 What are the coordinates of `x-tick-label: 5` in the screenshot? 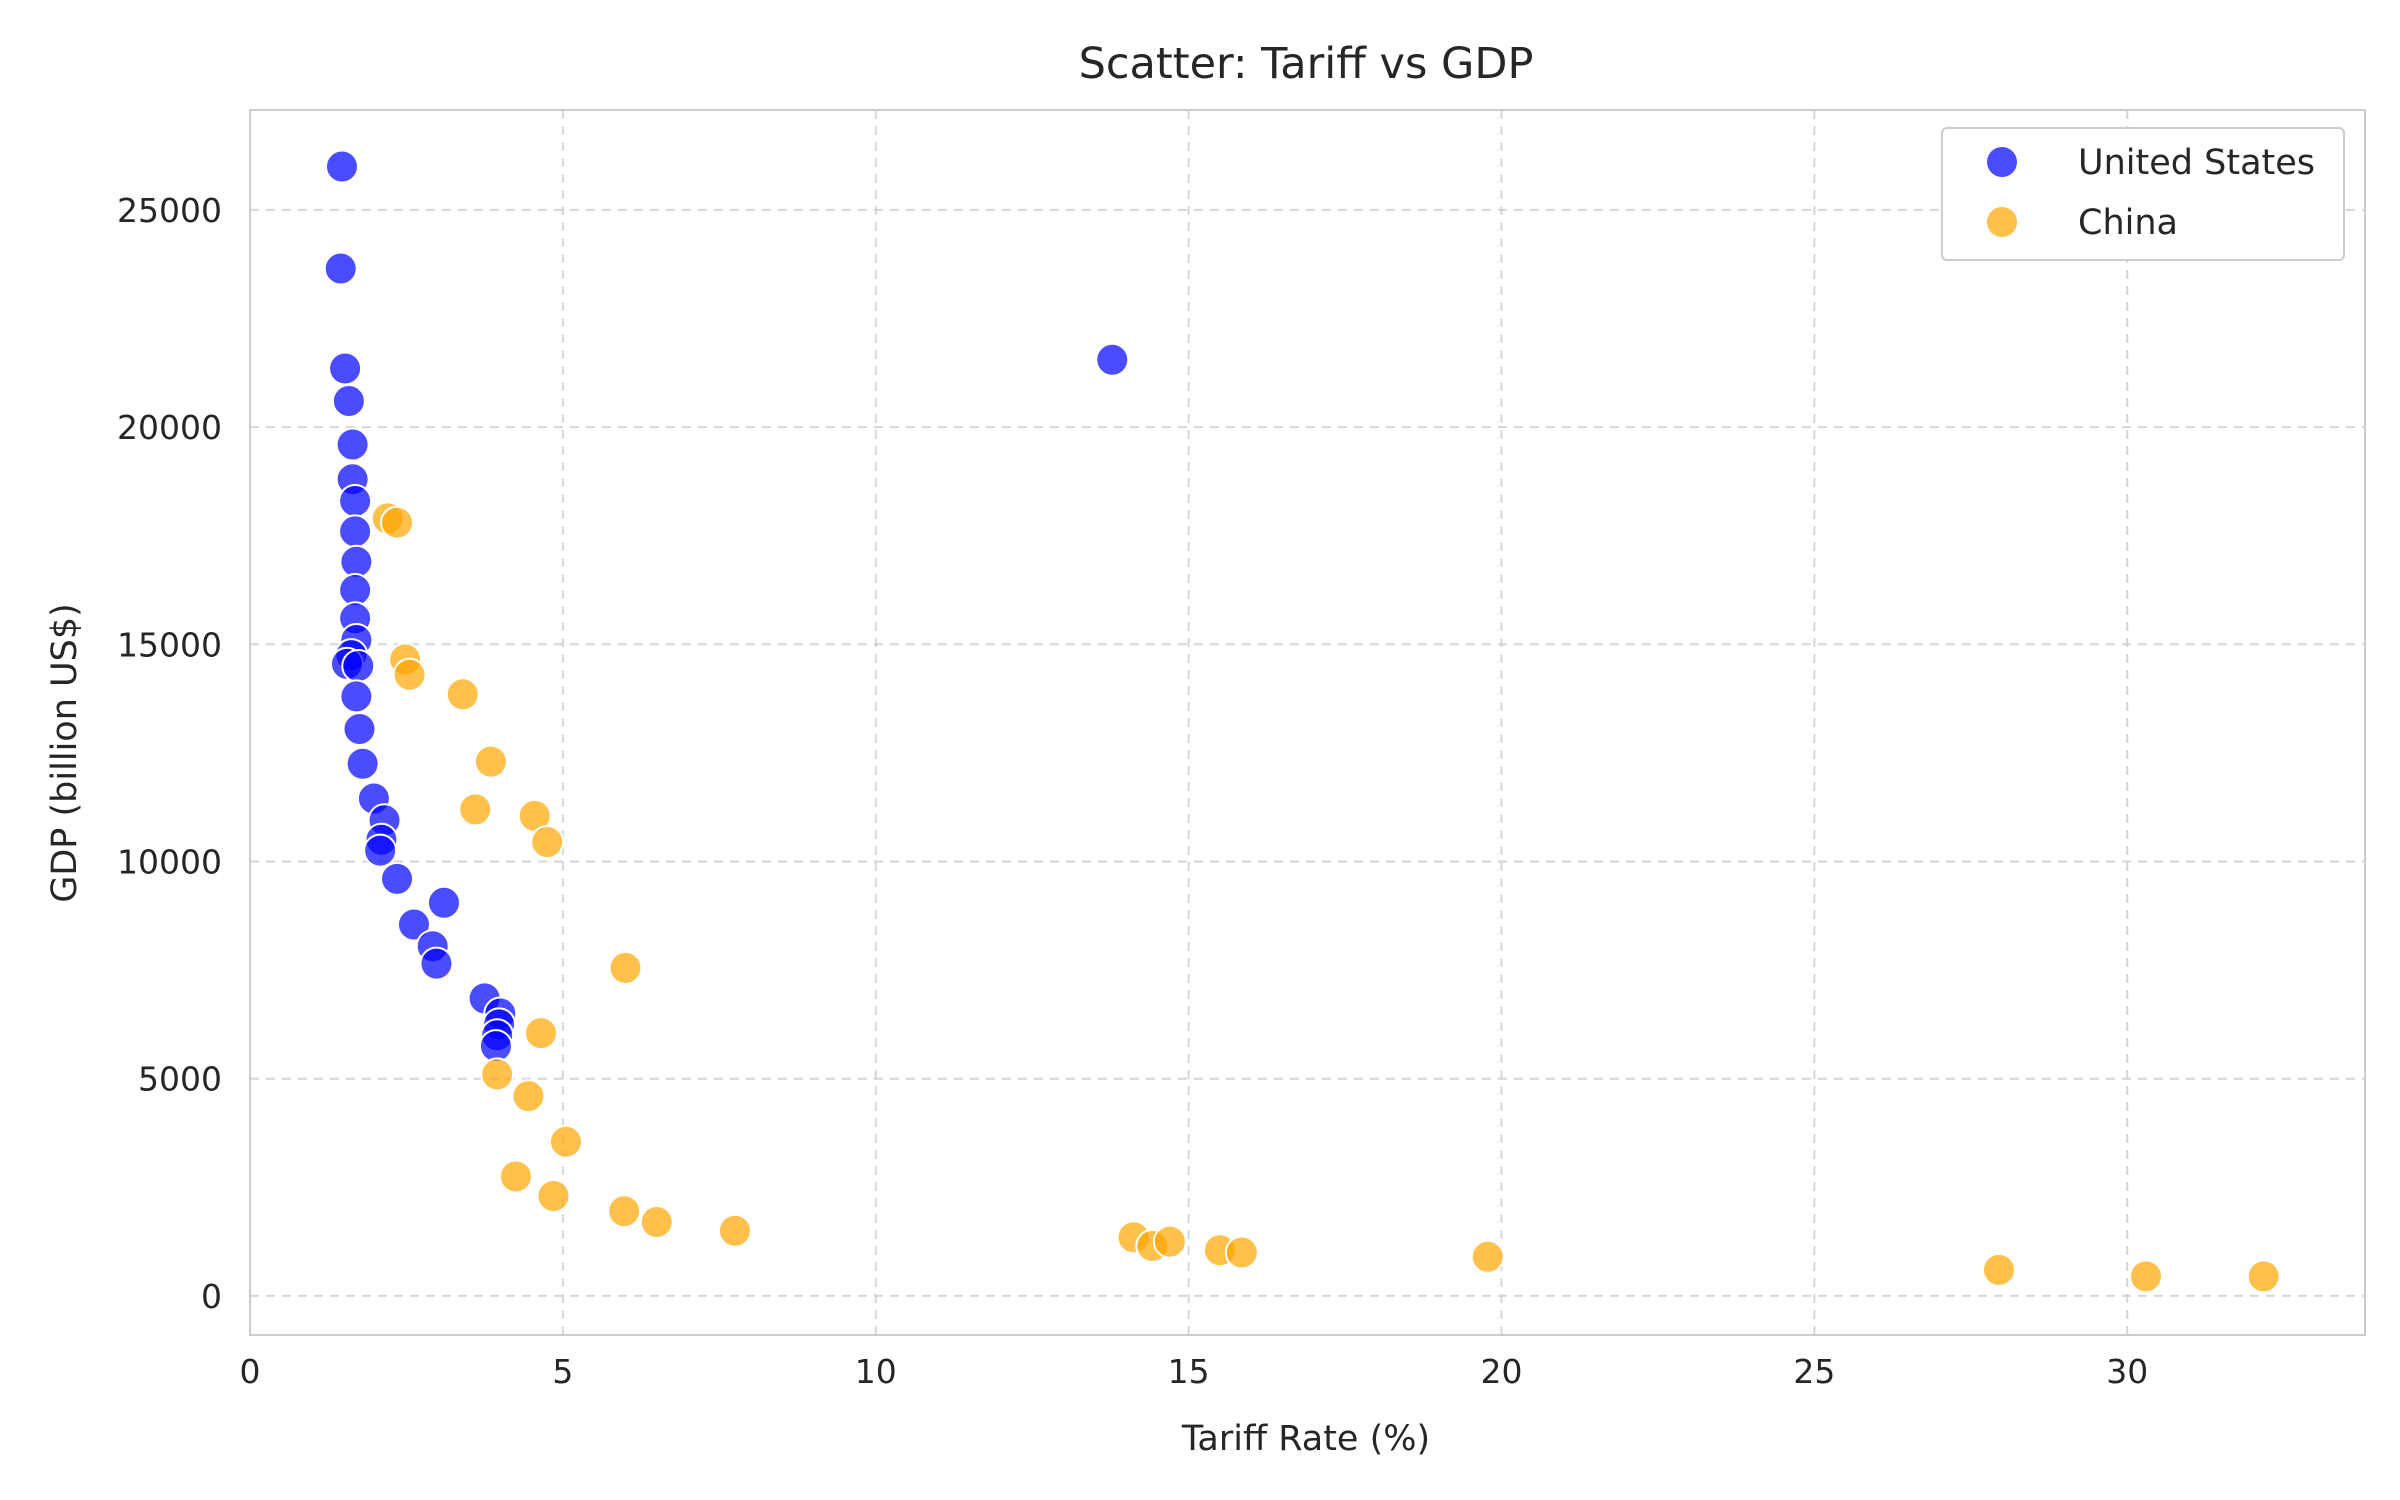 It's located at (562, 1371).